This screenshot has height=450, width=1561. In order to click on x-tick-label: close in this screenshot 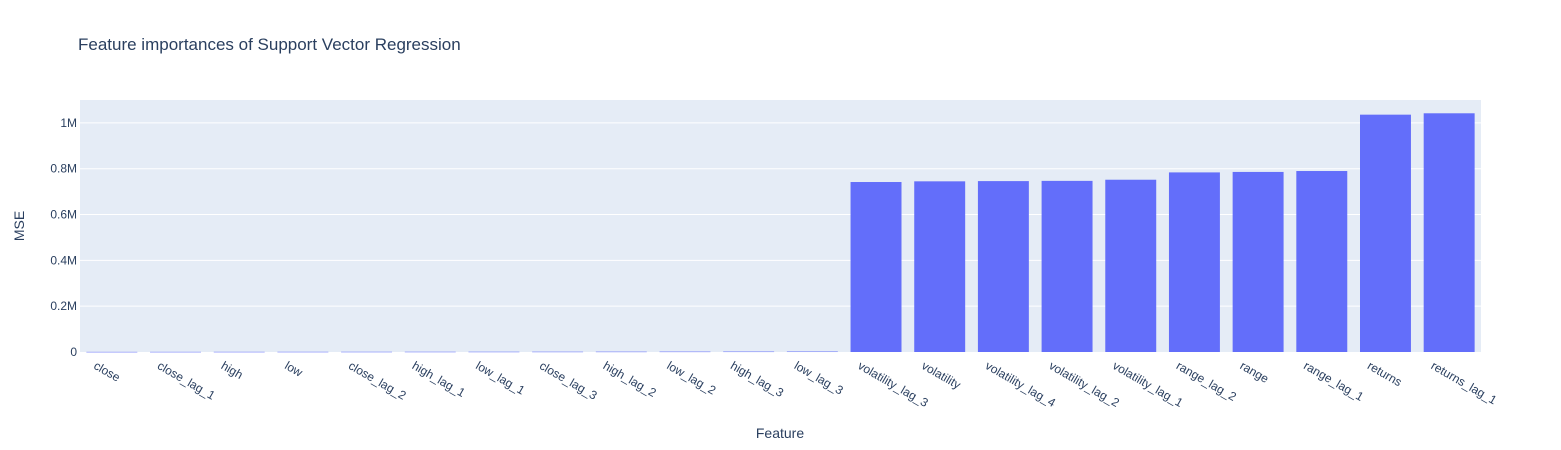, I will do `click(107, 371)`.